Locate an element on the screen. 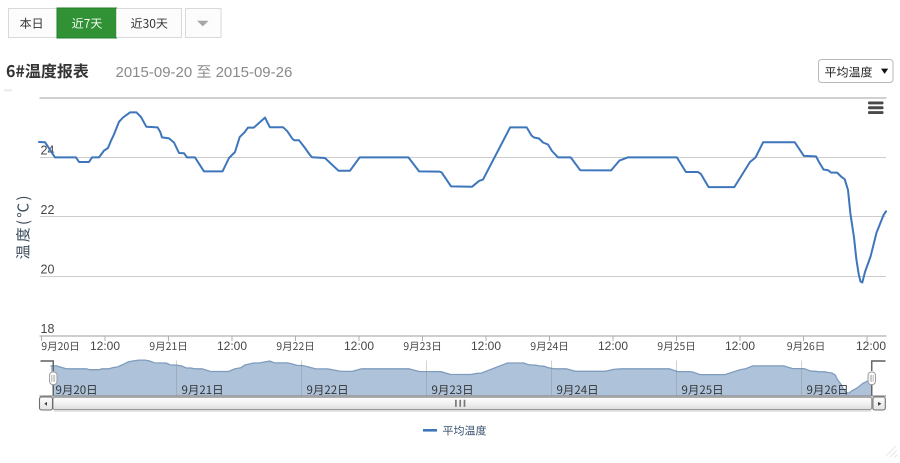 The image size is (900, 463). svg-text: 18 is located at coordinates (48, 329).